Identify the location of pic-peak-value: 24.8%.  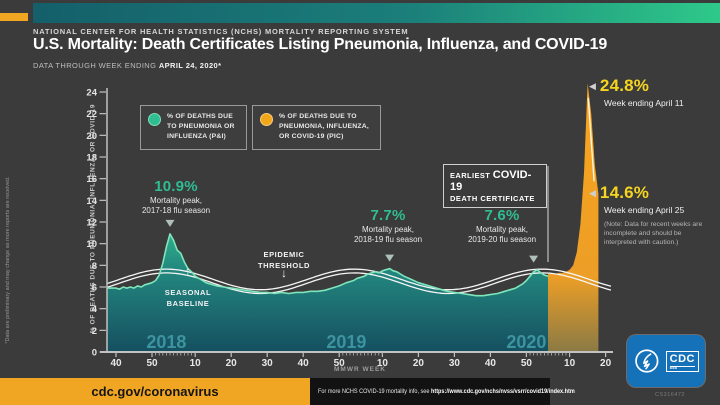
(624, 85).